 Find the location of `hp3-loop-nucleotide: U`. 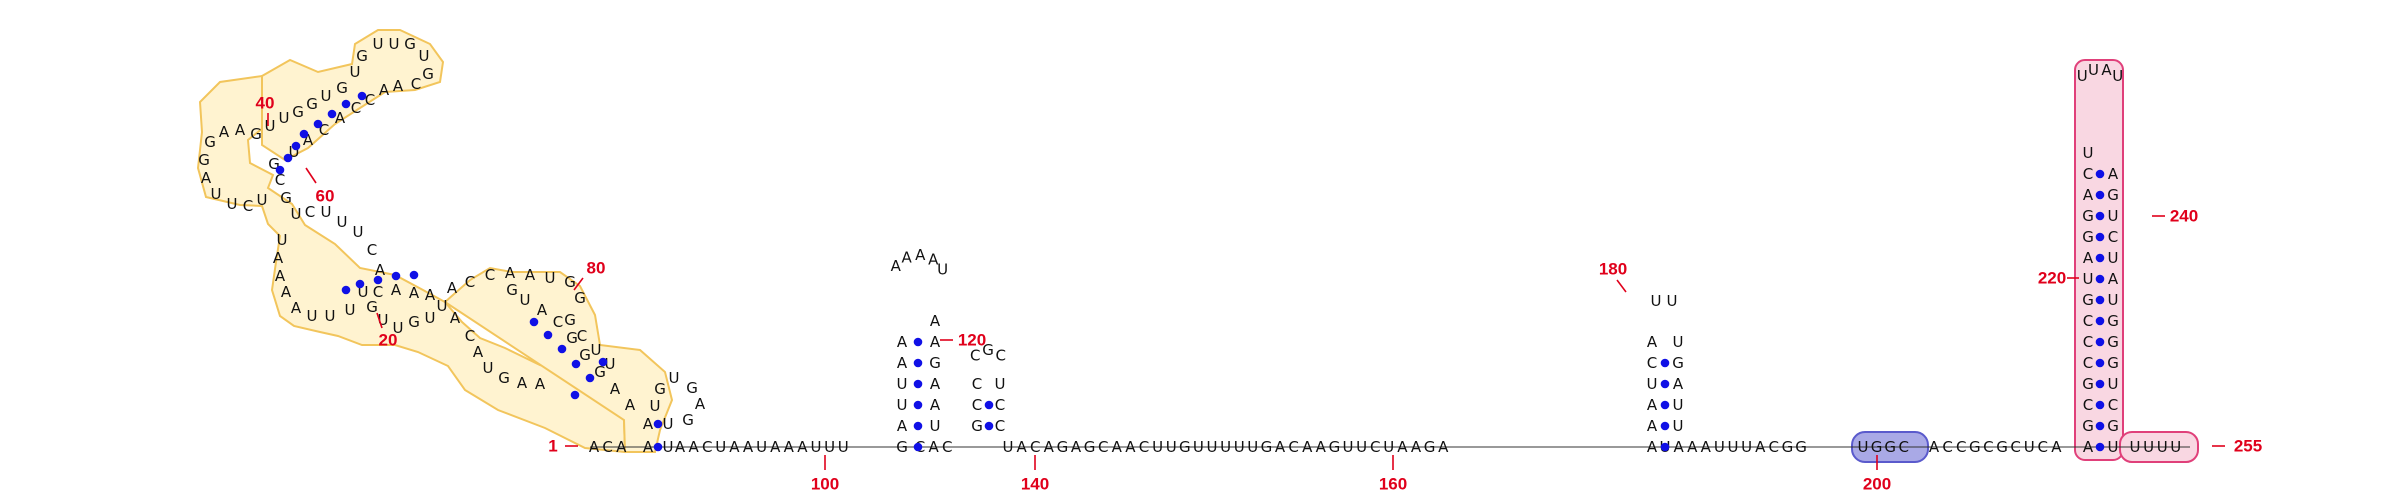

hp3-loop-nucleotide: U is located at coordinates (1656, 301).